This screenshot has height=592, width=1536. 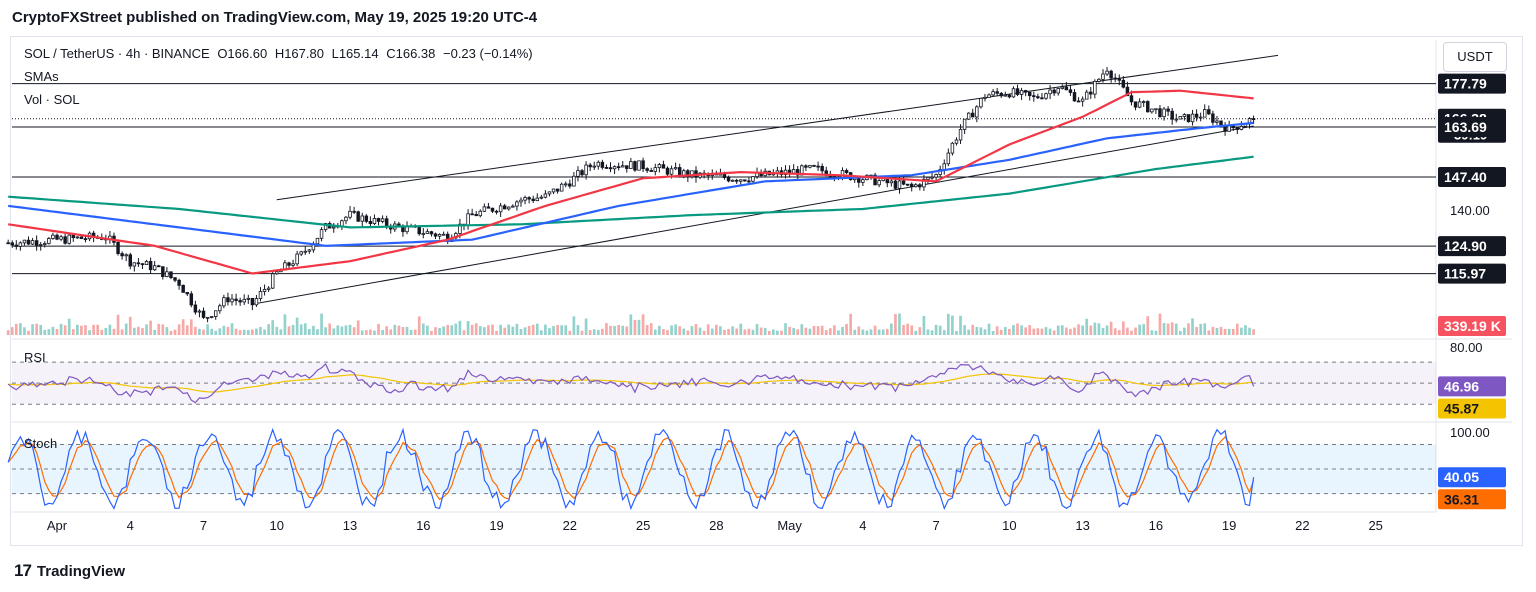 I want to click on rsi-ma-line, so click(x=631, y=383).